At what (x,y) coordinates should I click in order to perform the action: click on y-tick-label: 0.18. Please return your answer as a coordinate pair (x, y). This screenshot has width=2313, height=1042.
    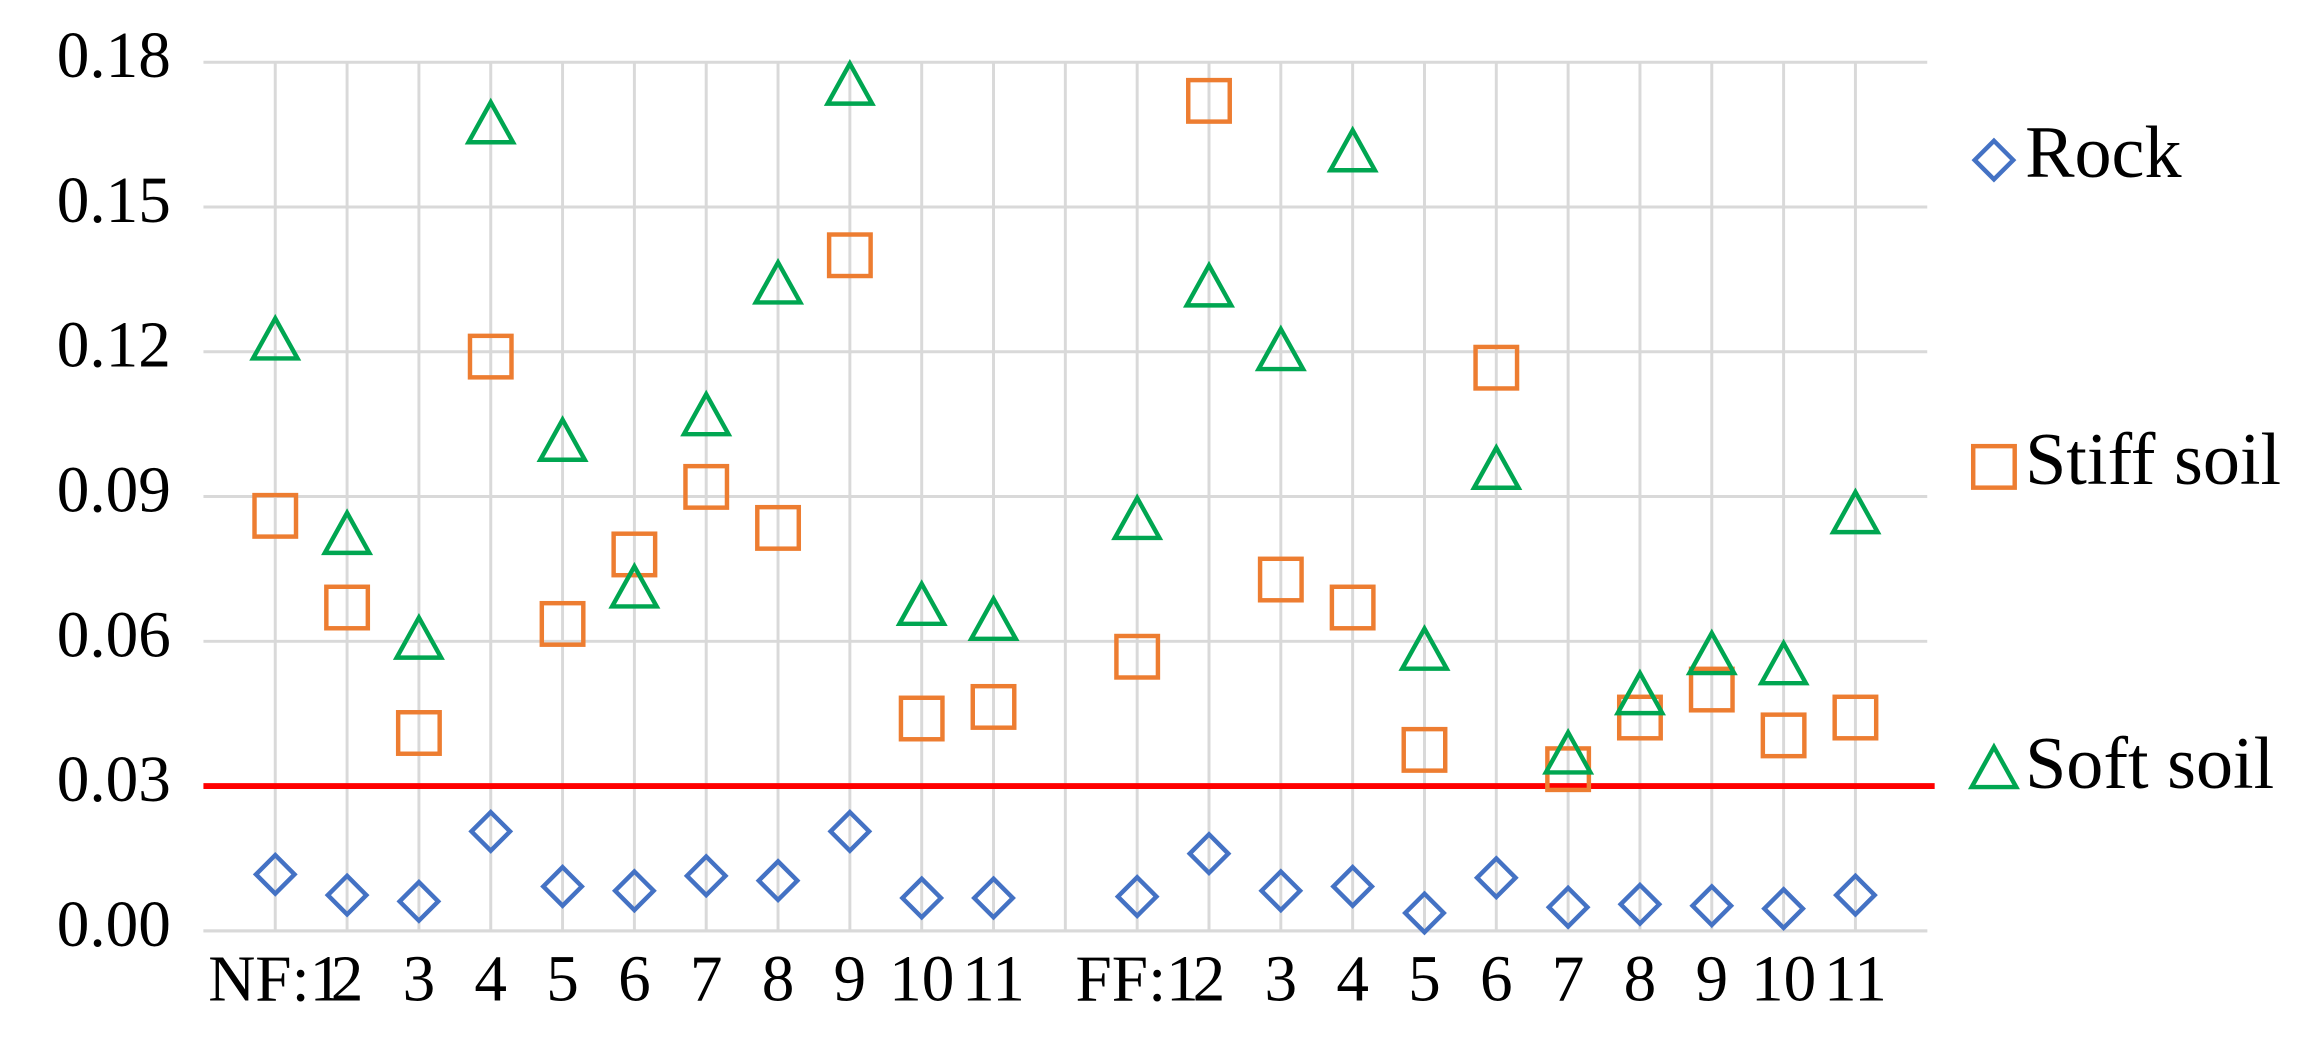
    Looking at the image, I should click on (114, 56).